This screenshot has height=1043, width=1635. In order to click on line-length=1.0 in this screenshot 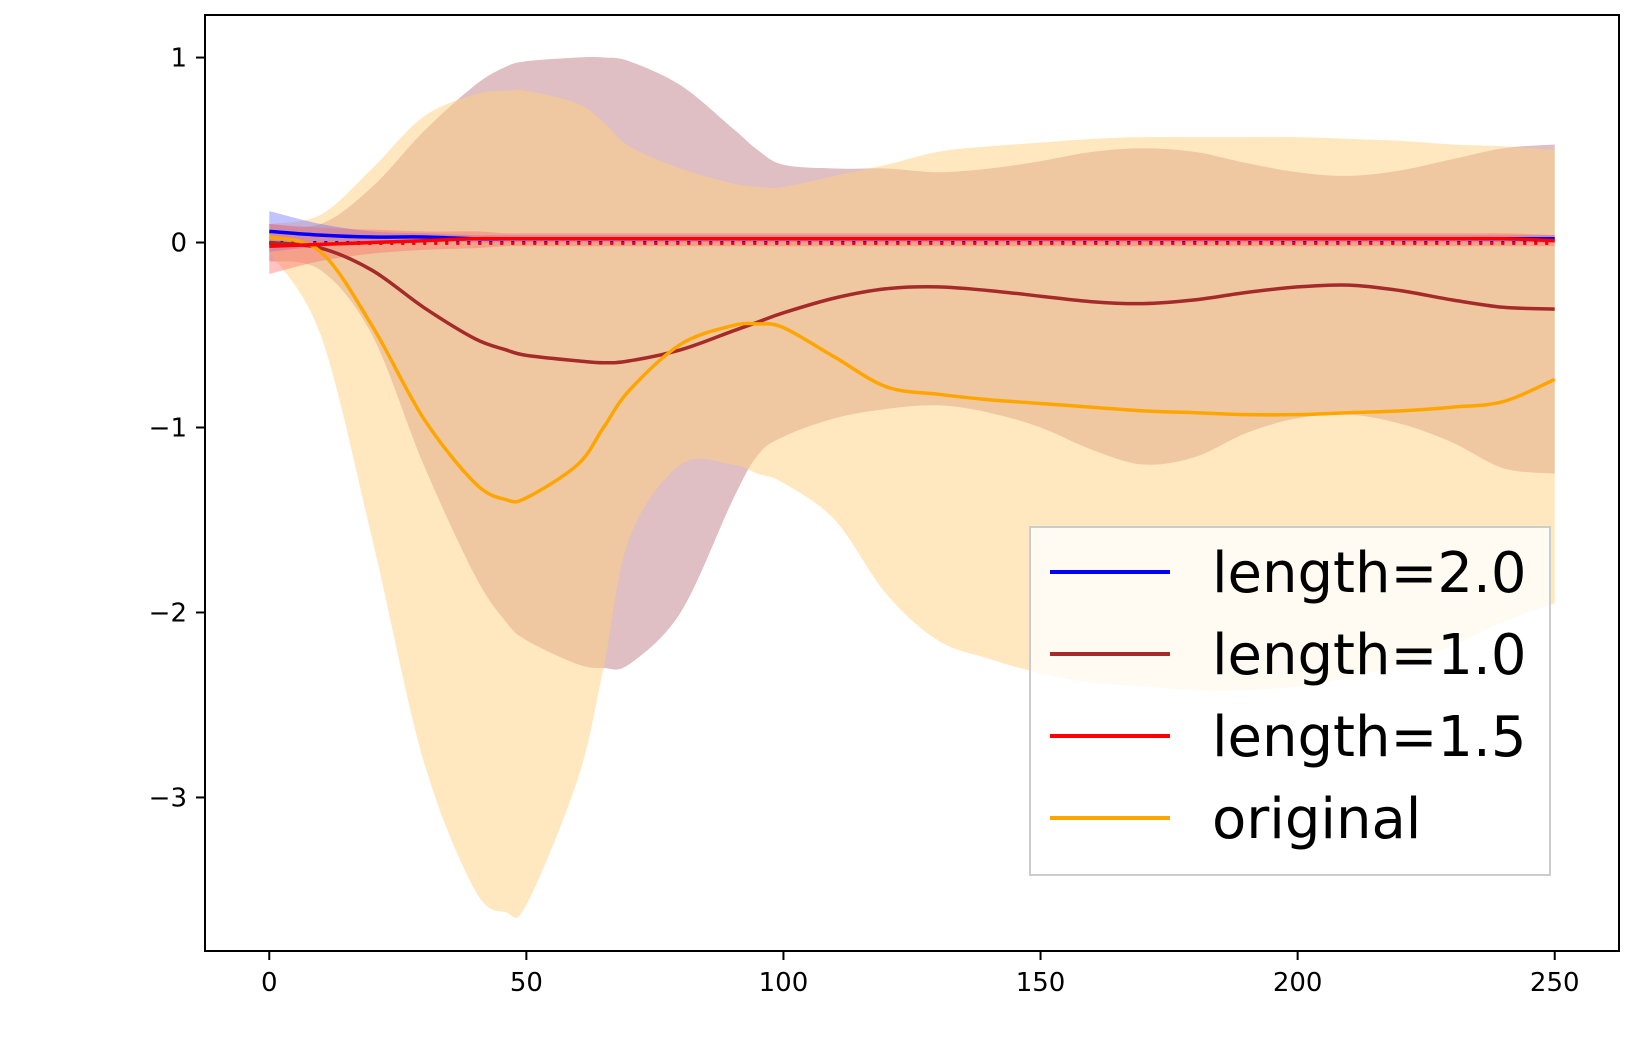, I will do `click(912, 302)`.